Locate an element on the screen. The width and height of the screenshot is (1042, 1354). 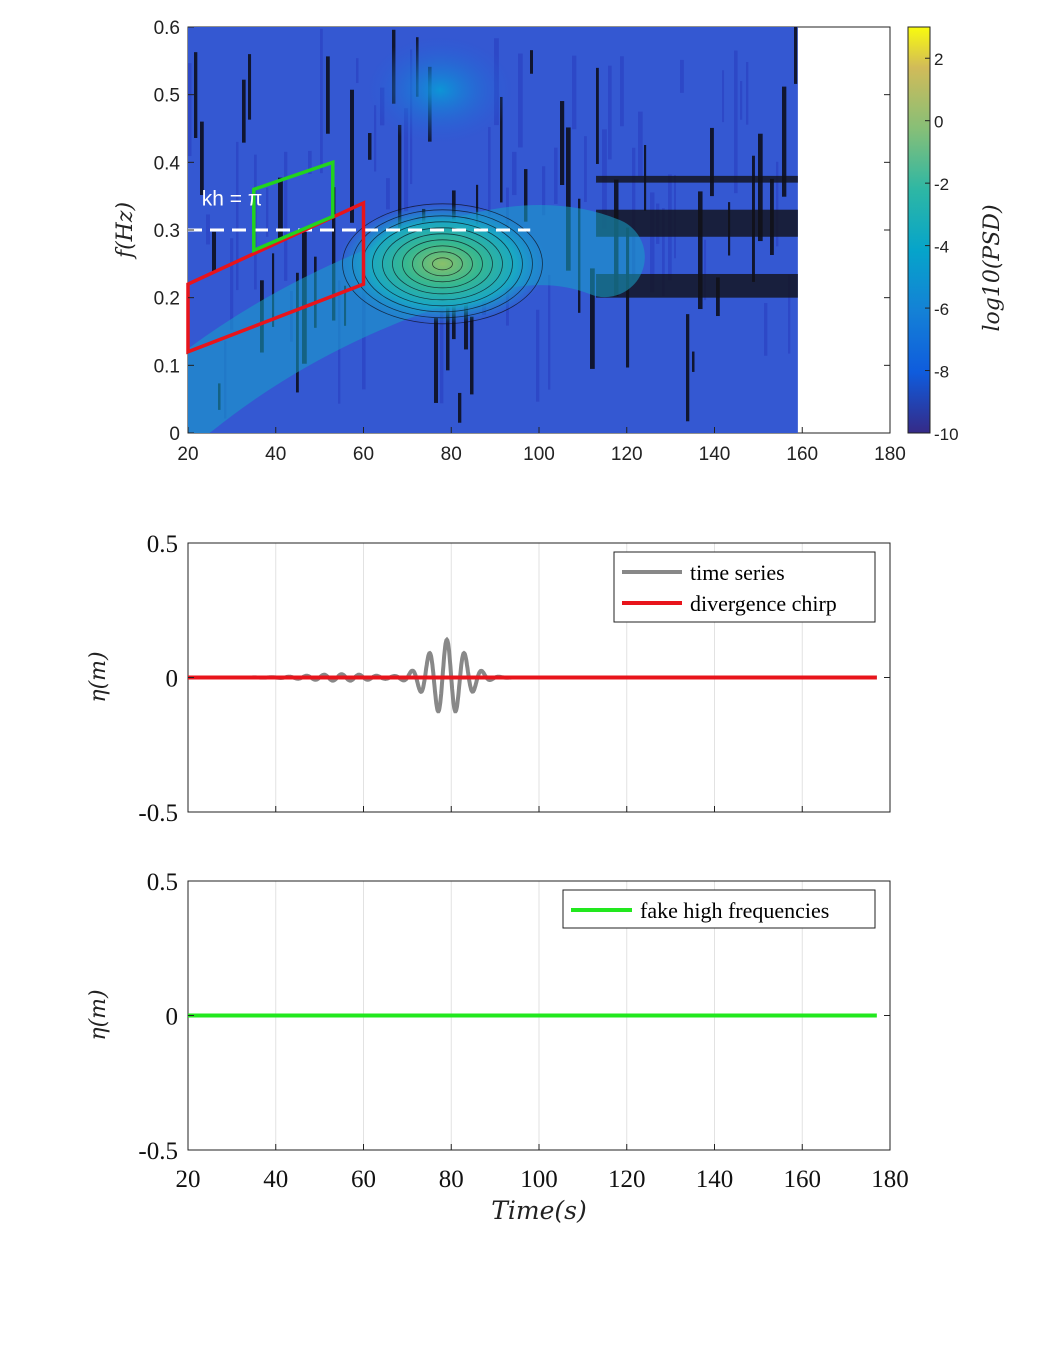
red-region is located at coordinates (276, 277).